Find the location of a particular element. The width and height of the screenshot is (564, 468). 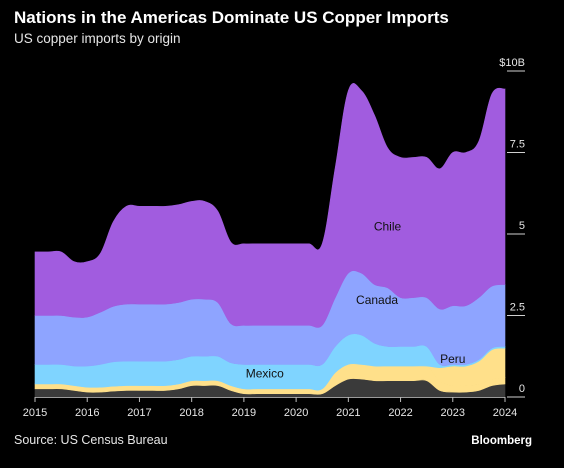

x-tick-label: 2023 is located at coordinates (453, 413).